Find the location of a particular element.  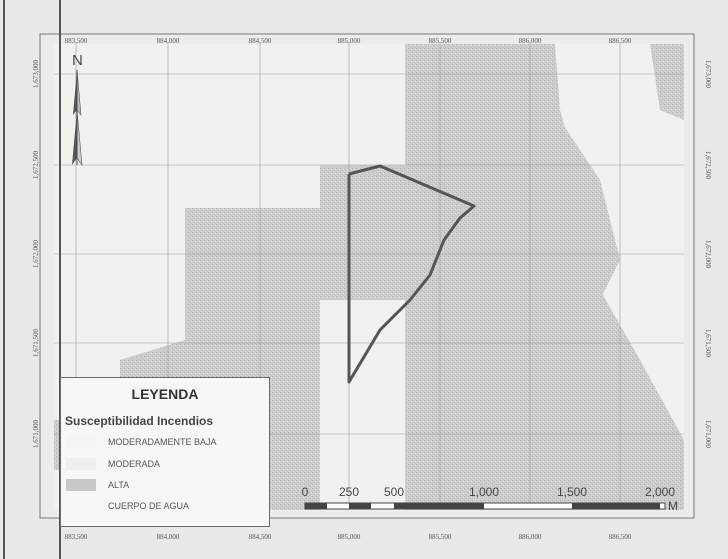

legend-item: CUERPO DE AGUA is located at coordinates (166, 507).